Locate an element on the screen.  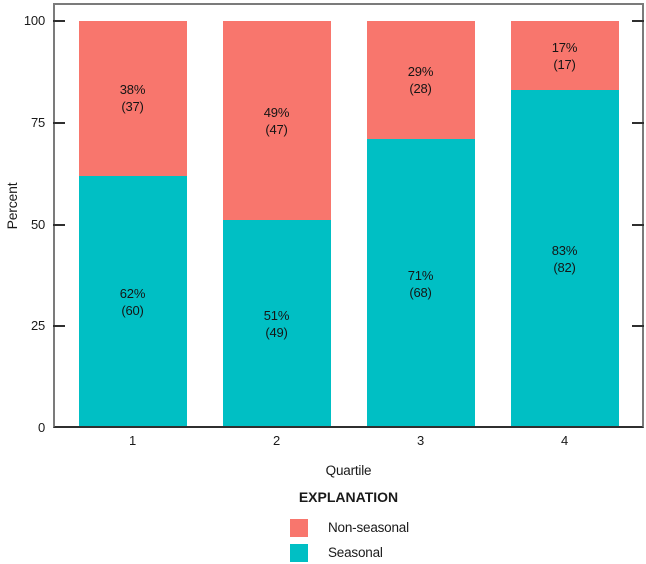
segment-count-value: (60) is located at coordinates (132, 310).